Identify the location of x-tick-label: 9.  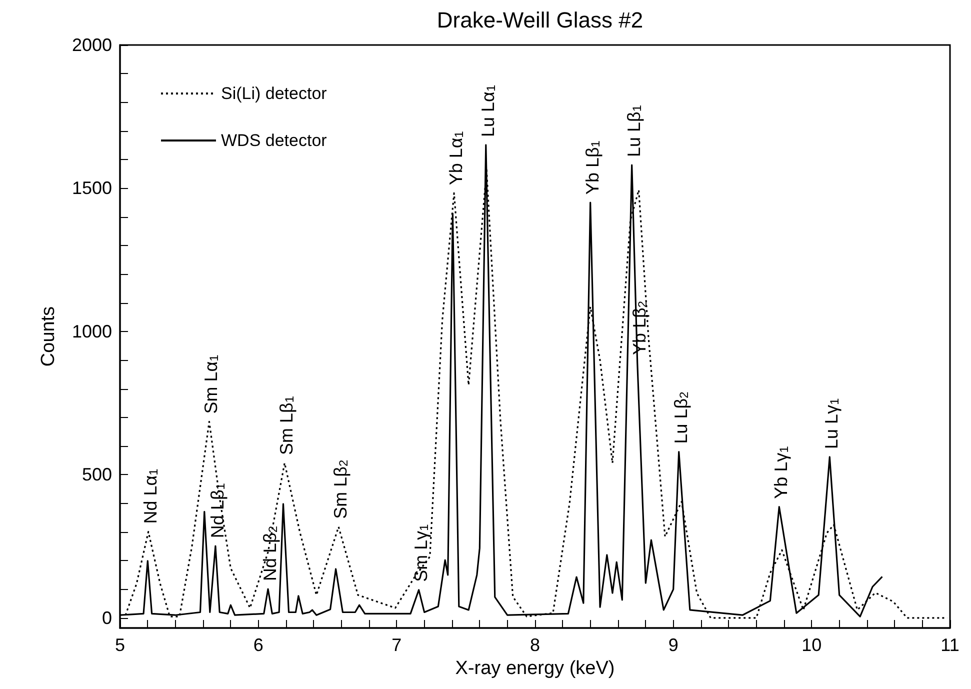
(673, 645).